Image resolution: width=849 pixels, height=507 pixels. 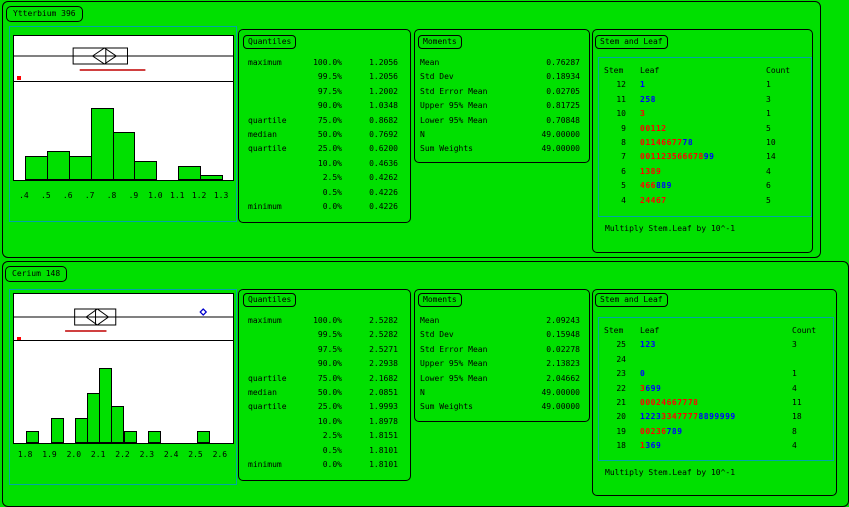 What do you see at coordinates (36, 274) in the screenshot?
I see `section-title: Cerium 148` at bounding box center [36, 274].